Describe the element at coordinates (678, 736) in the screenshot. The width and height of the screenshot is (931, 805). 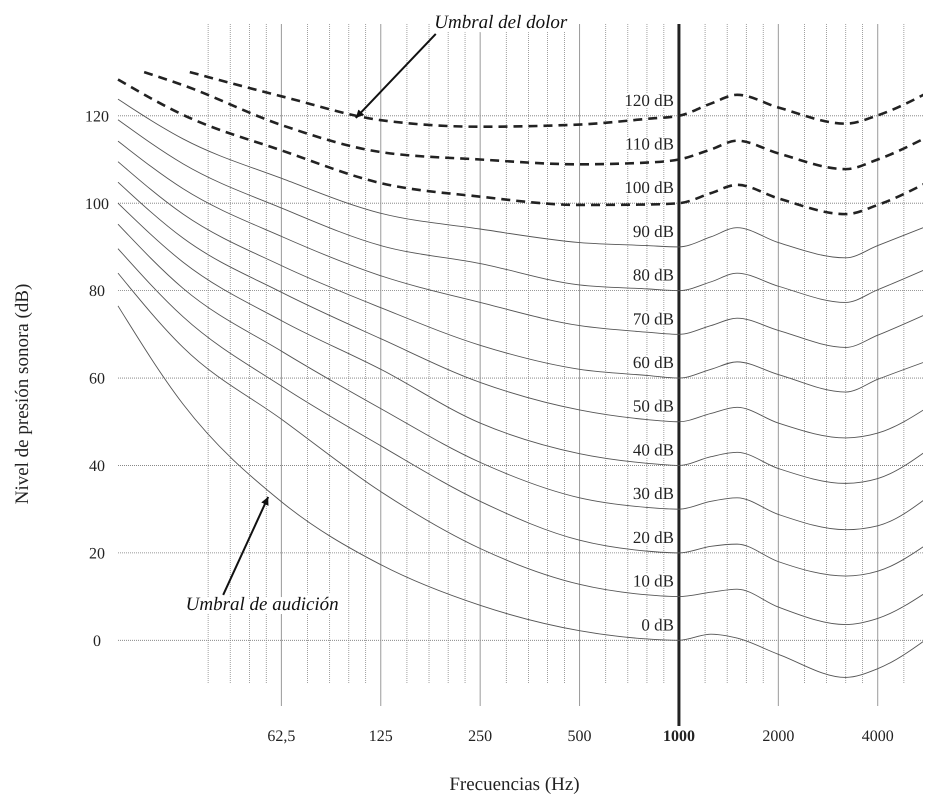
I see `x-tick-label: 1000` at that location.